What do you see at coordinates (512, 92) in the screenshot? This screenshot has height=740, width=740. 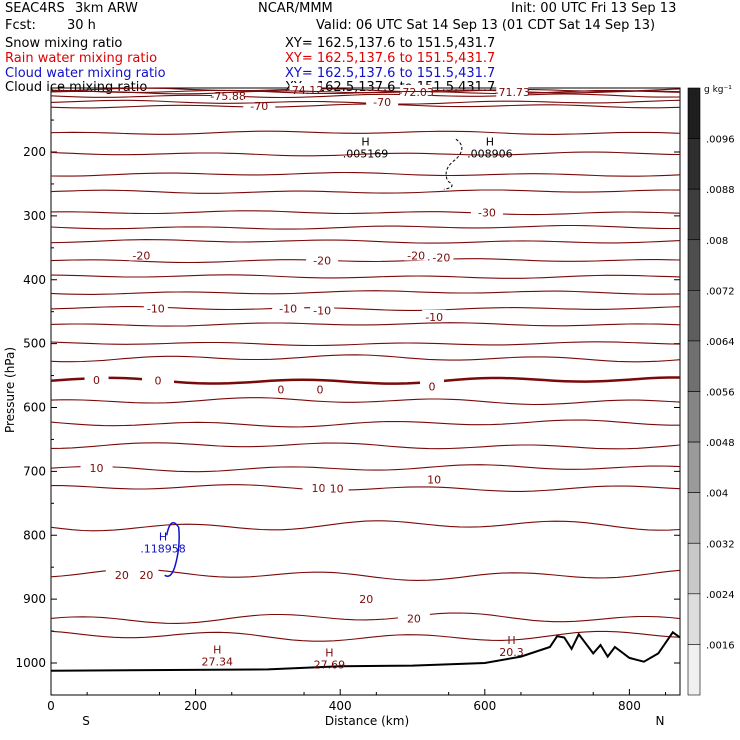 I see `contour-label: -71.73` at bounding box center [512, 92].